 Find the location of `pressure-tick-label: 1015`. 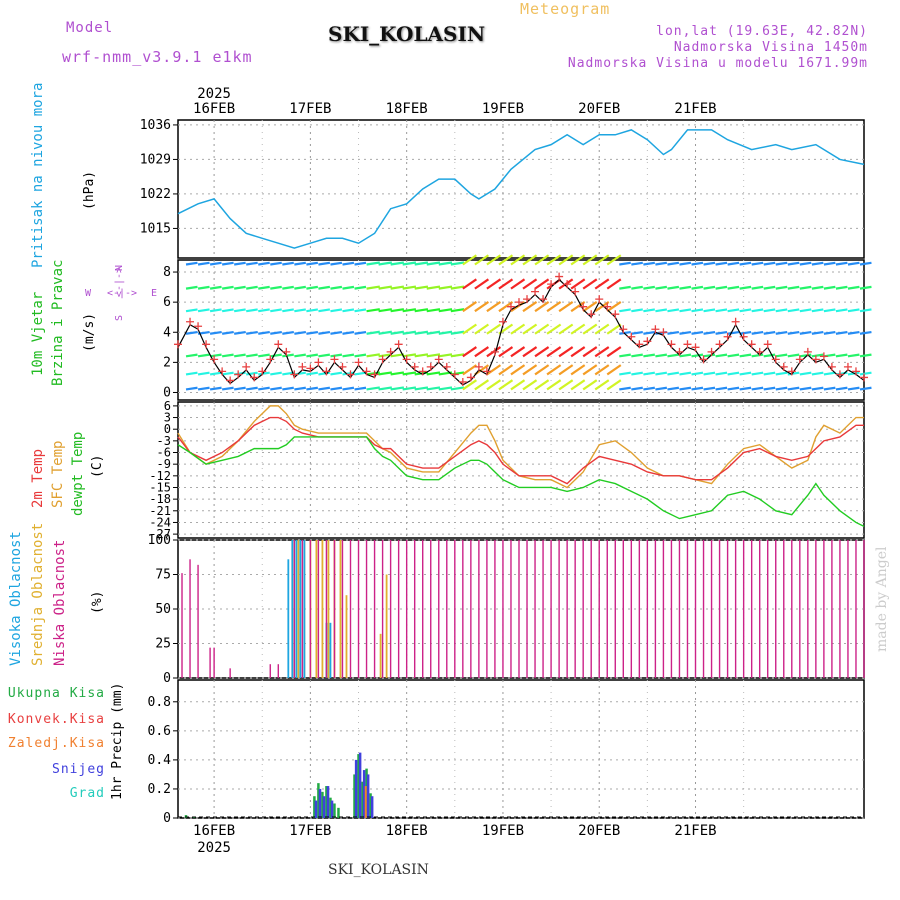

pressure-tick-label: 1015 is located at coordinates (155, 228).